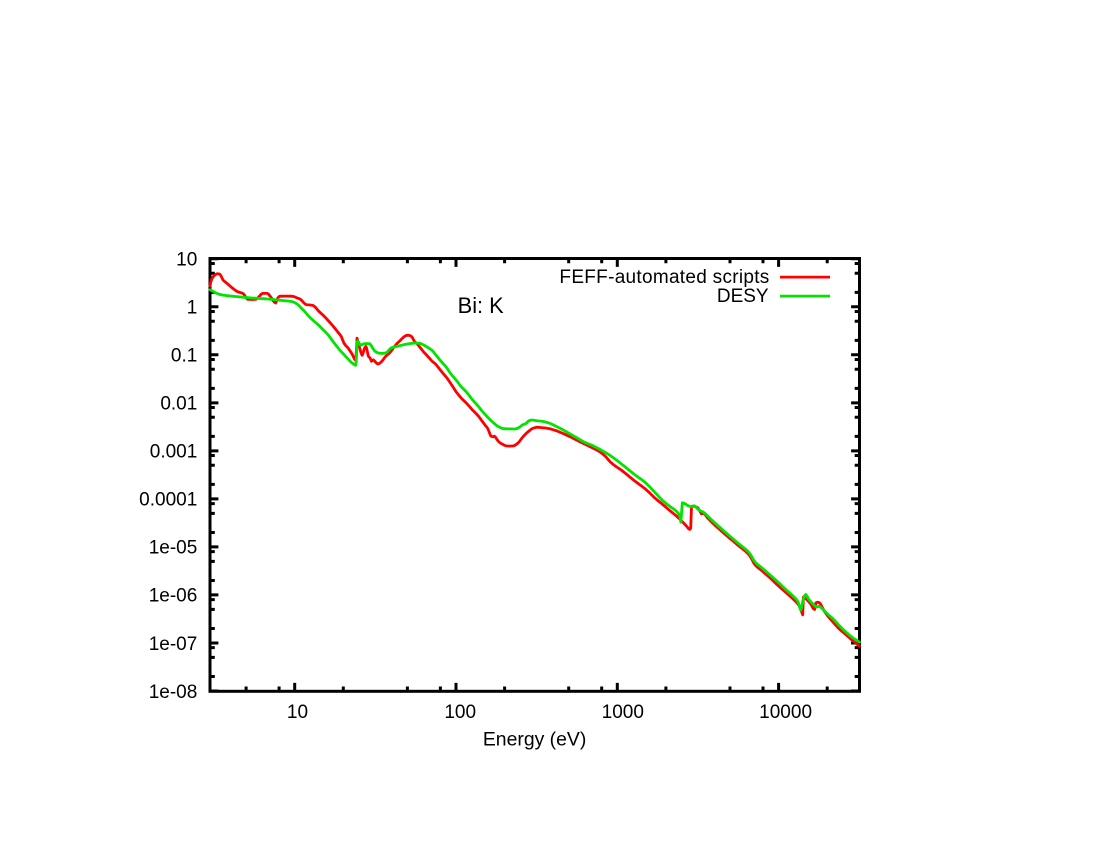 This screenshot has height=850, width=1100. Describe the element at coordinates (534, 739) in the screenshot. I see `svg-text: Energy (eV)` at that location.